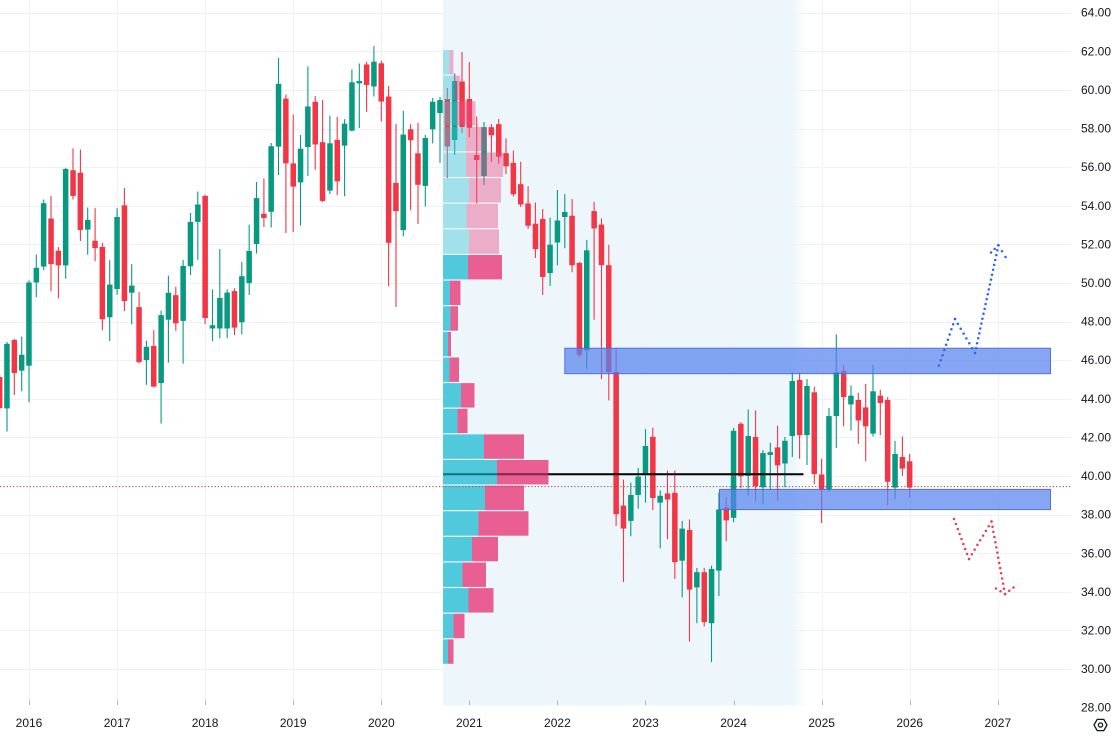 This screenshot has width=1116, height=742. Describe the element at coordinates (1096, 476) in the screenshot. I see `svg-text: 40.00` at that location.